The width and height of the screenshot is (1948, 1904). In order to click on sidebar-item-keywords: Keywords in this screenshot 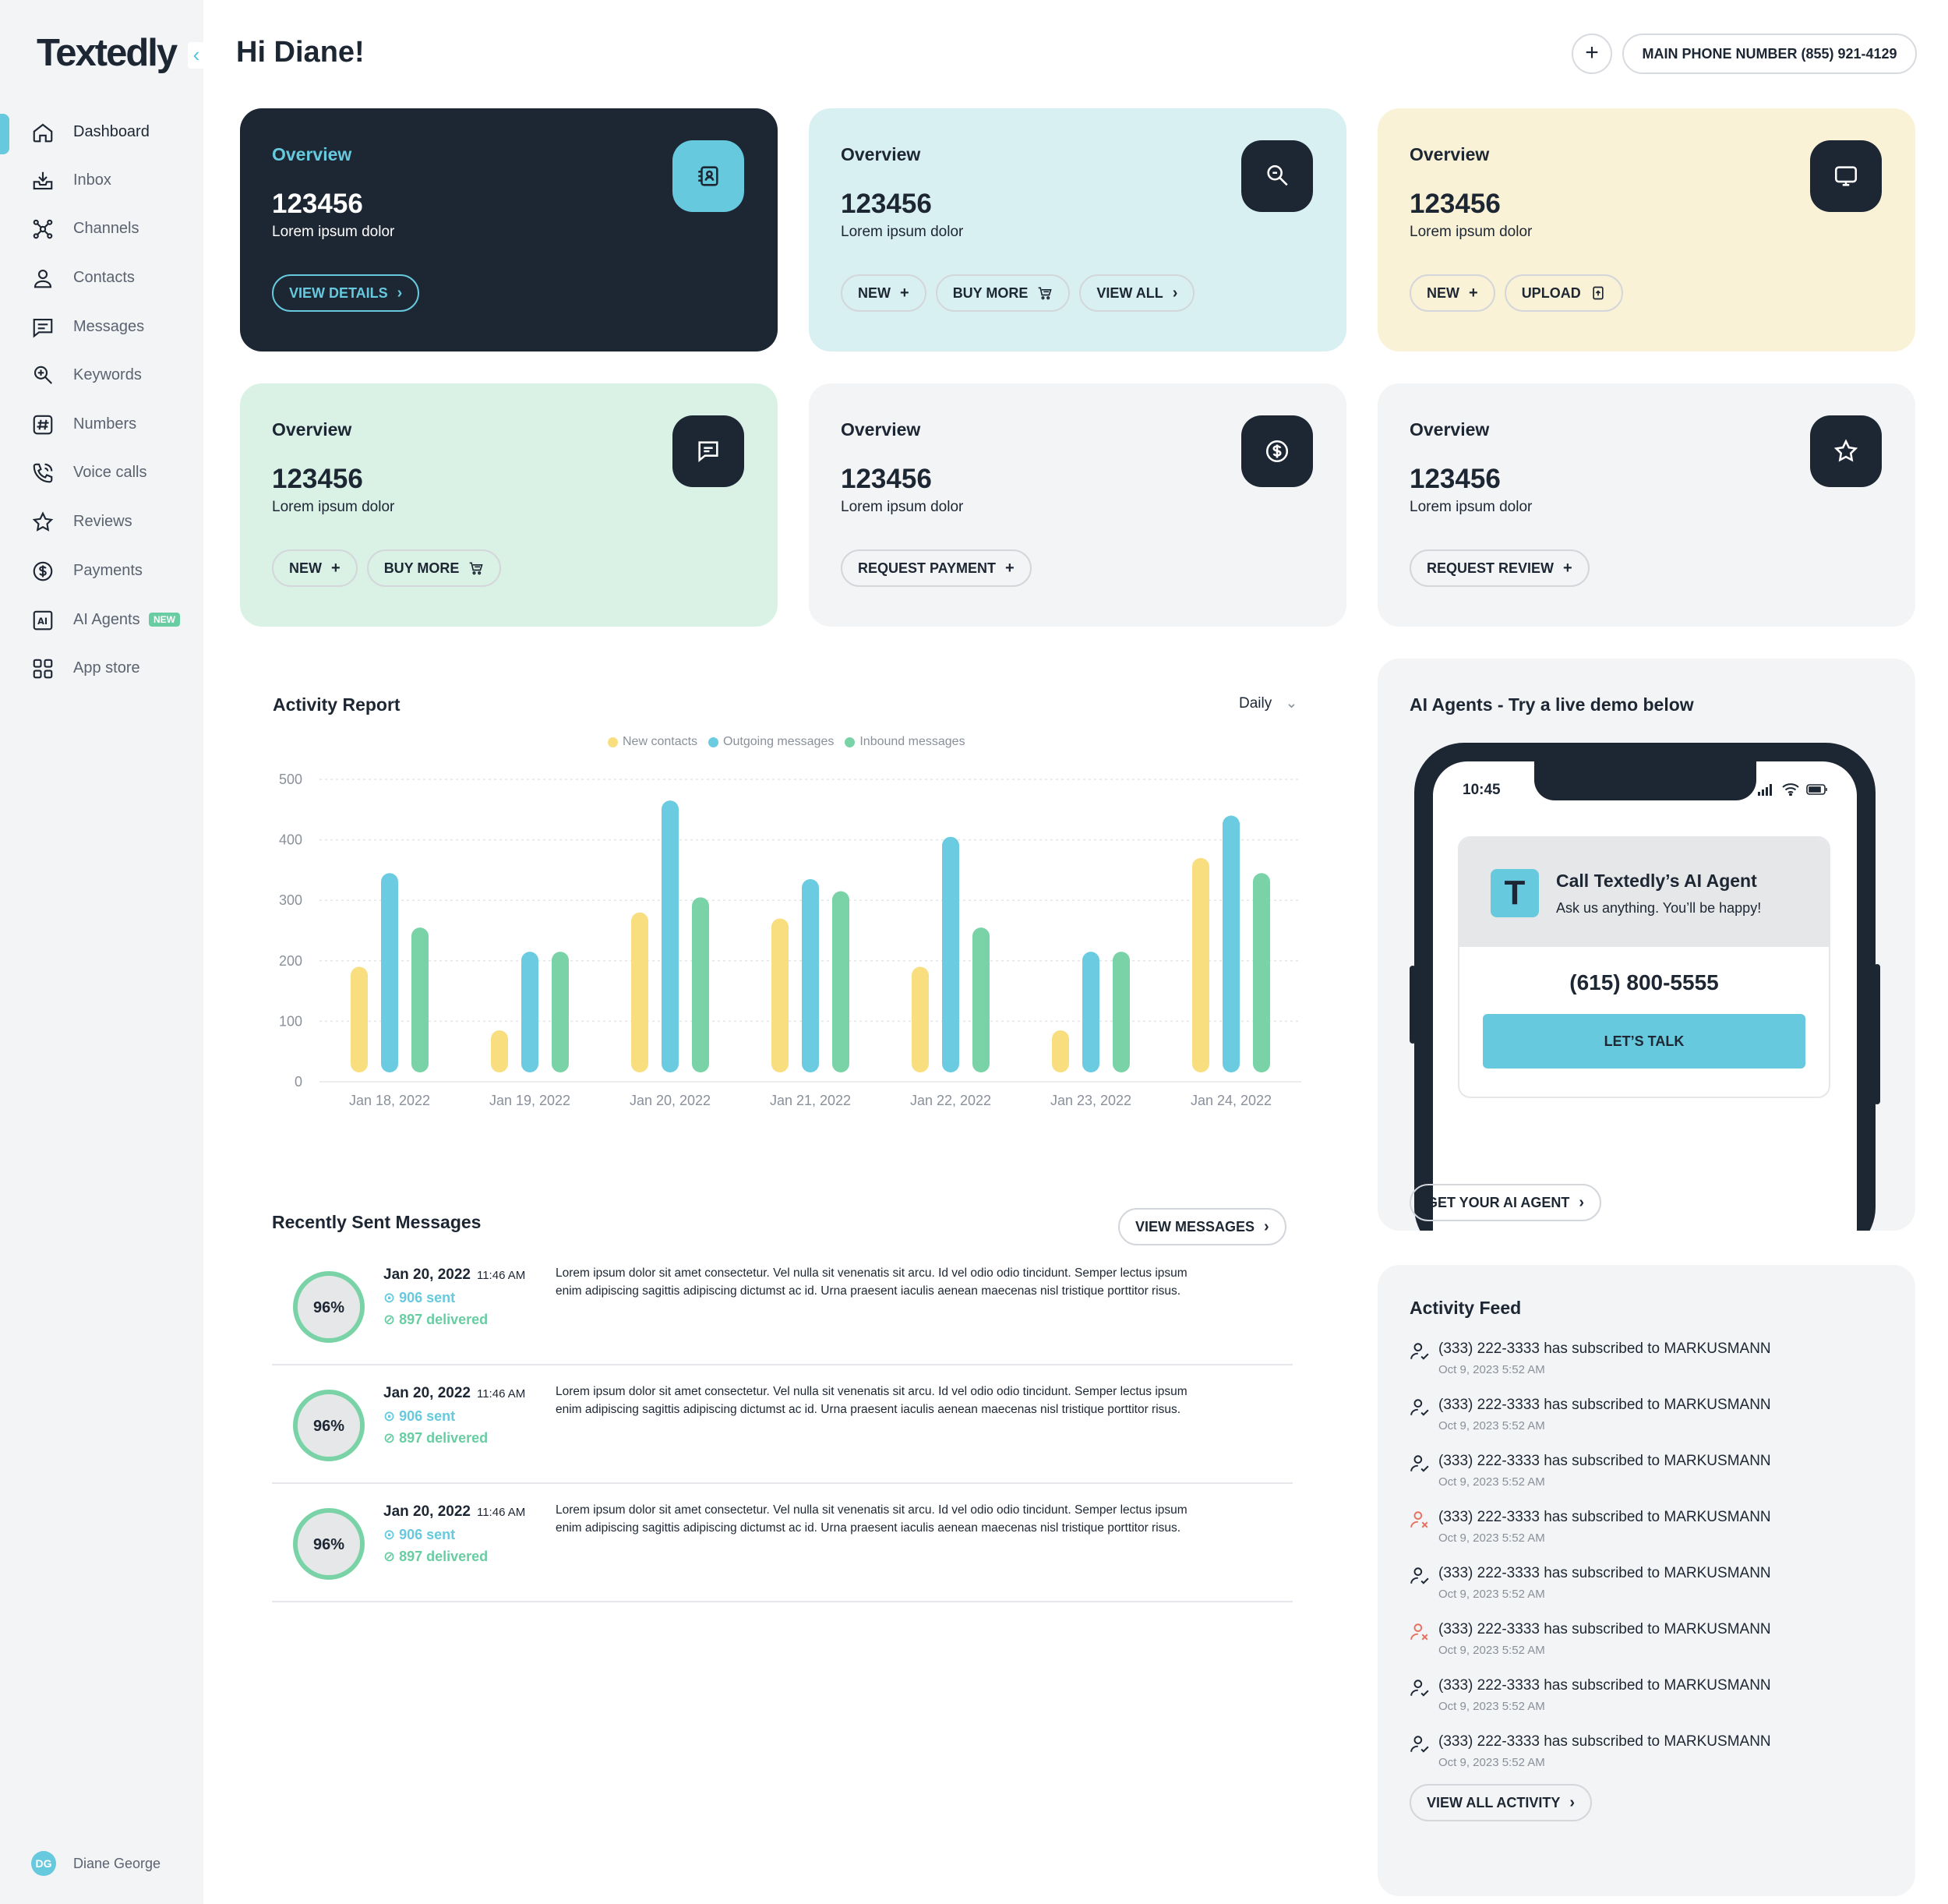, I will do `click(102, 376)`.